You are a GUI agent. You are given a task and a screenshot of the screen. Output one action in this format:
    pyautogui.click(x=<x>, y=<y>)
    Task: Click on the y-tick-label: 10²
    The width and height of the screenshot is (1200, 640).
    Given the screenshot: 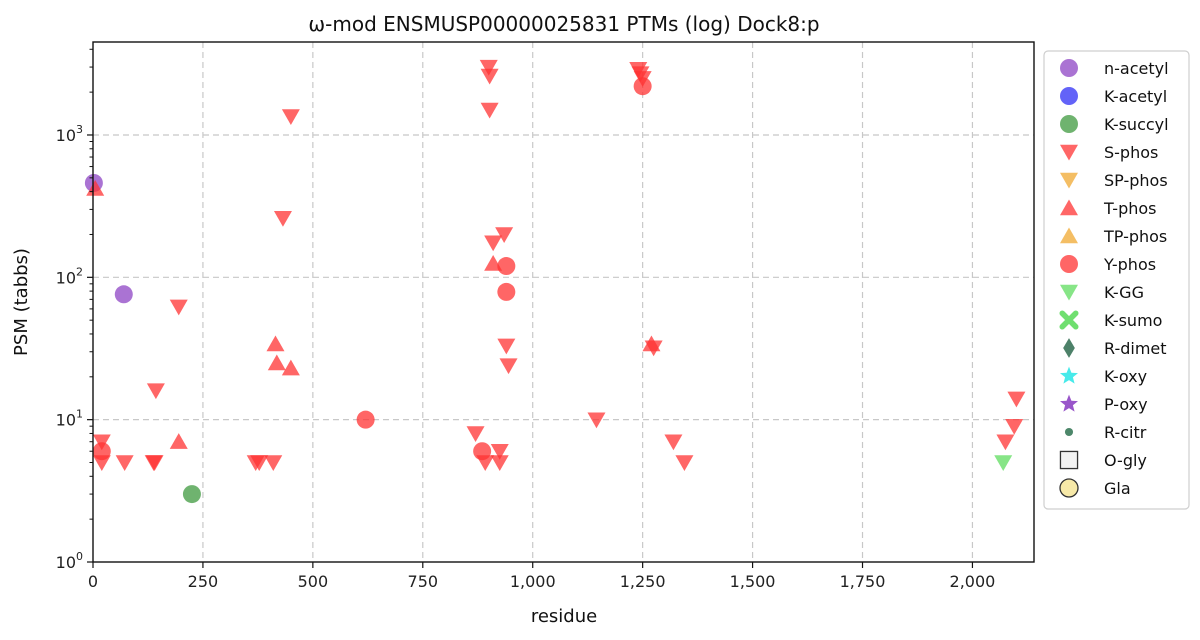 What is the action you would take?
    pyautogui.click(x=69, y=276)
    